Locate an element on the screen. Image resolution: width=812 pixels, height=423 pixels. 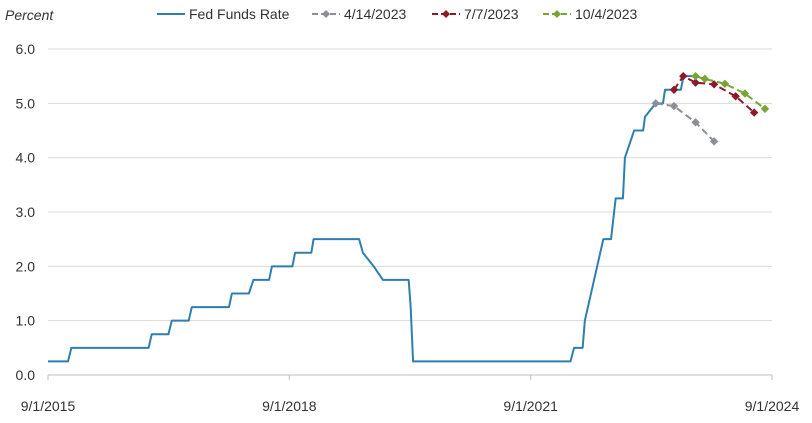
series-7-7-2023 is located at coordinates (714, 94).